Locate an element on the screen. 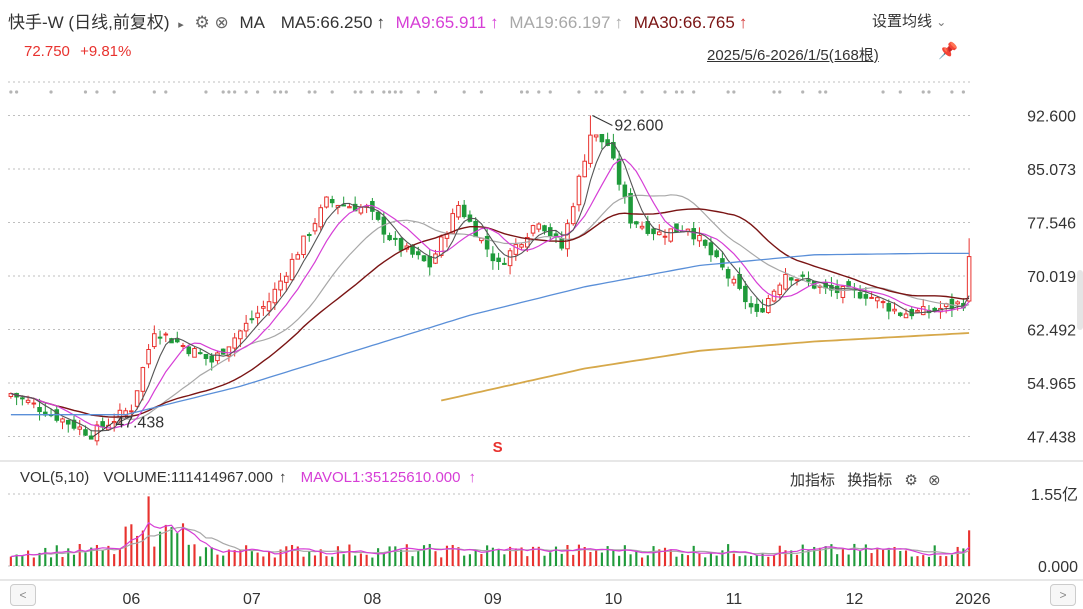 The image size is (1083, 609). expand-arrow-icon: ▸ is located at coordinates (181, 25).